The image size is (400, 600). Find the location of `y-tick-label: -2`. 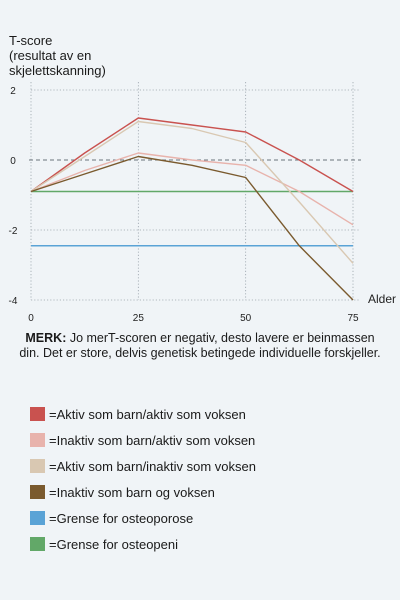

y-tick-label: -2 is located at coordinates (13, 231).